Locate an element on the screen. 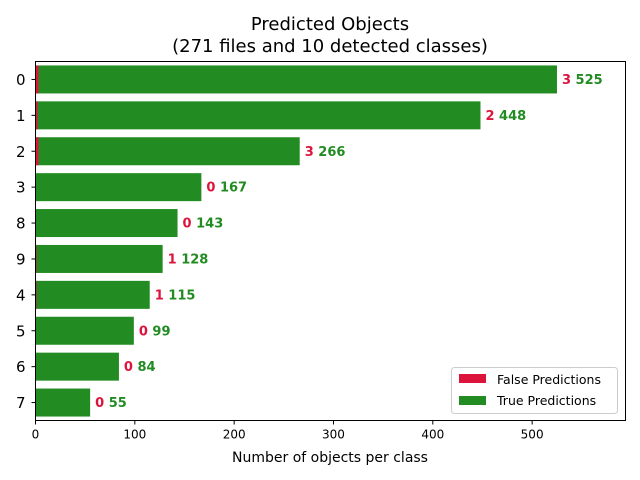 The image size is (640, 480). x-tick-label-100: 100 is located at coordinates (134, 435).